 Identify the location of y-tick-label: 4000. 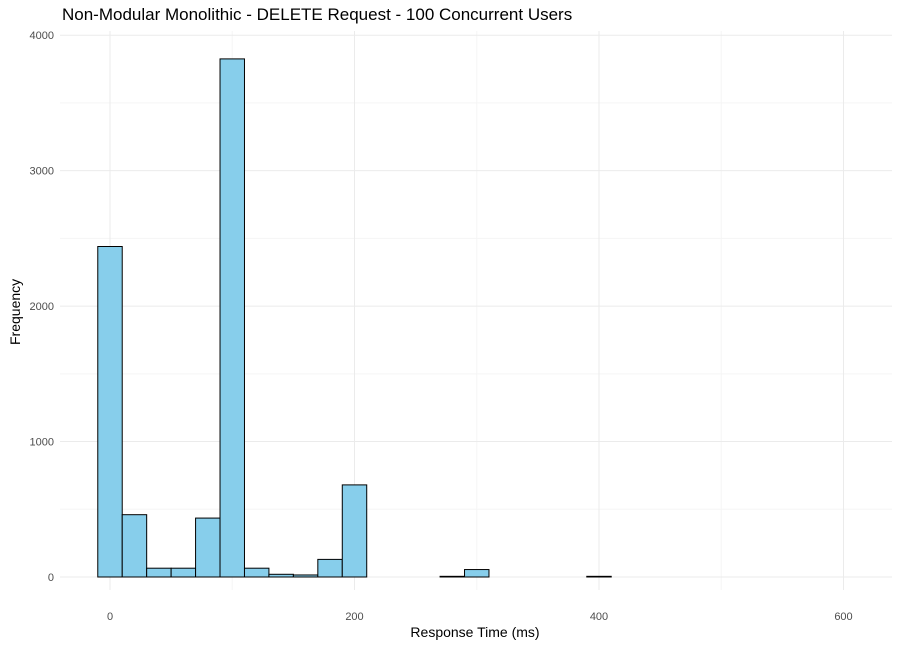
(42, 36).